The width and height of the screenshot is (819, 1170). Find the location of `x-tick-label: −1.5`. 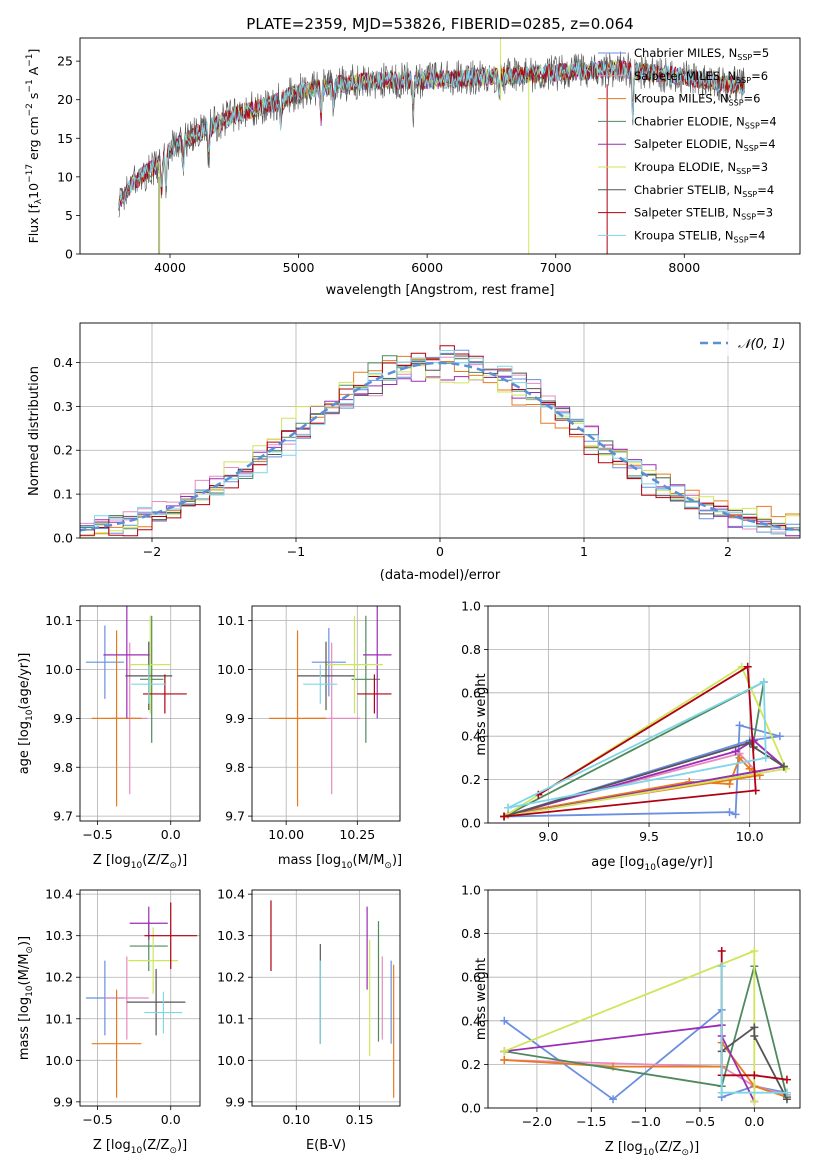

x-tick-label: −1.5 is located at coordinates (591, 1121).